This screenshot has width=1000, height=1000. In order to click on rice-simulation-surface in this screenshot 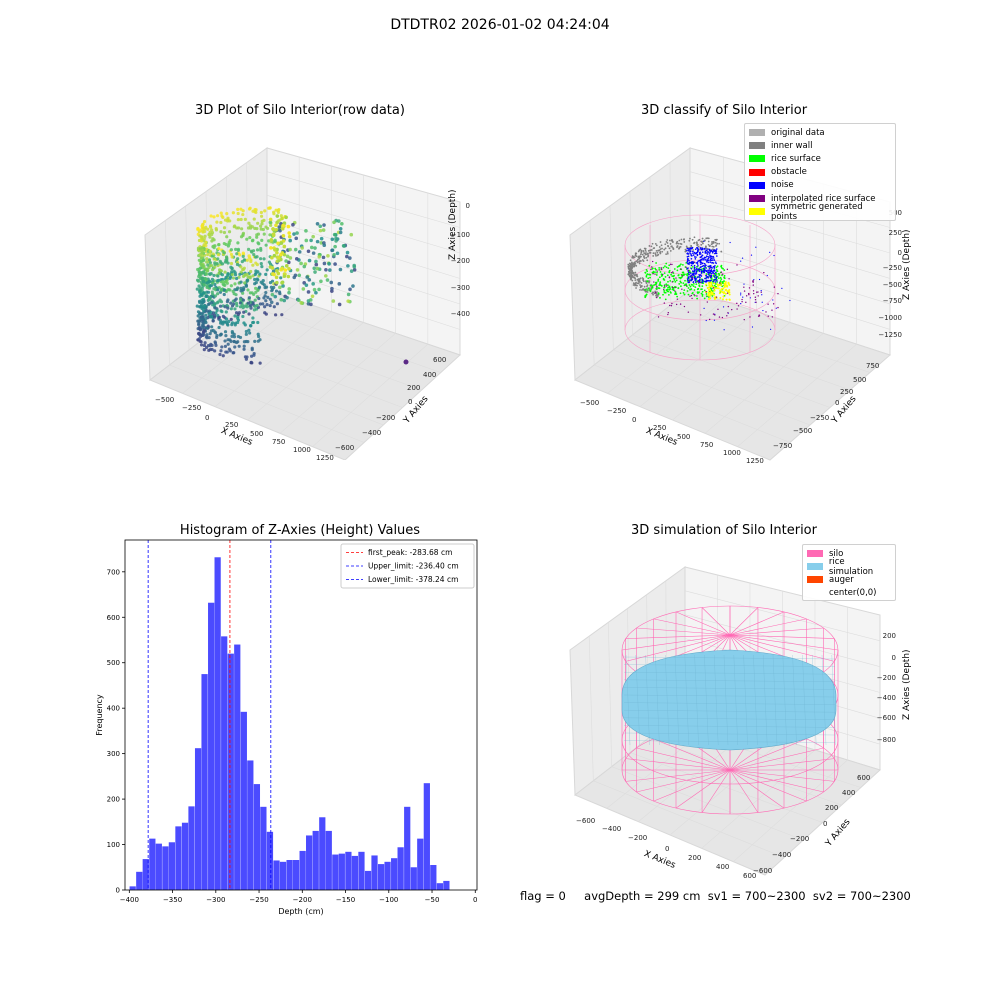, I will do `click(729, 700)`.